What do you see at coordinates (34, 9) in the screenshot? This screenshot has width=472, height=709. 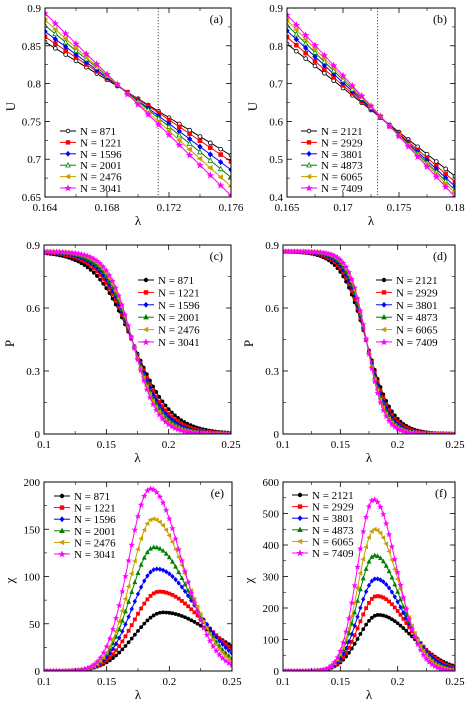 I see `y-tick-label: 0.9` at bounding box center [34, 9].